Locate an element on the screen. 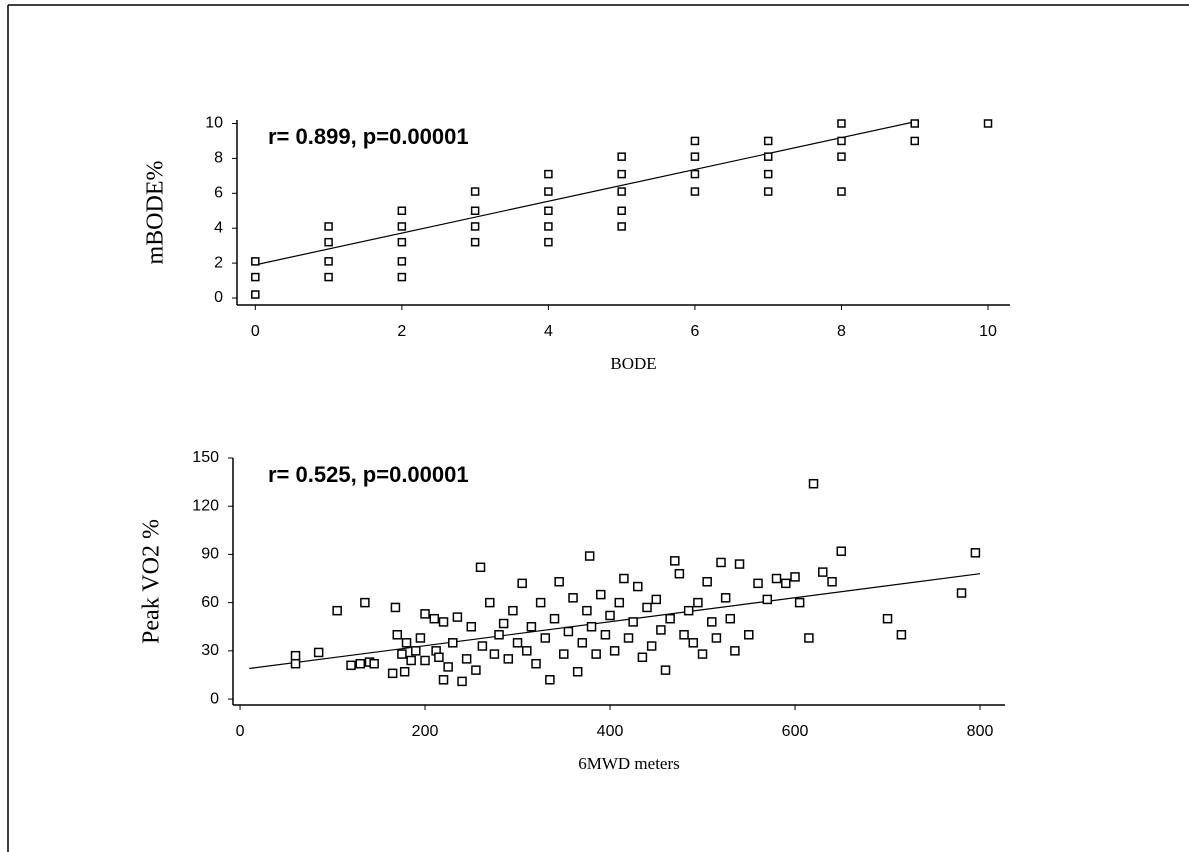  x-tick-label: 400 is located at coordinates (610, 731).